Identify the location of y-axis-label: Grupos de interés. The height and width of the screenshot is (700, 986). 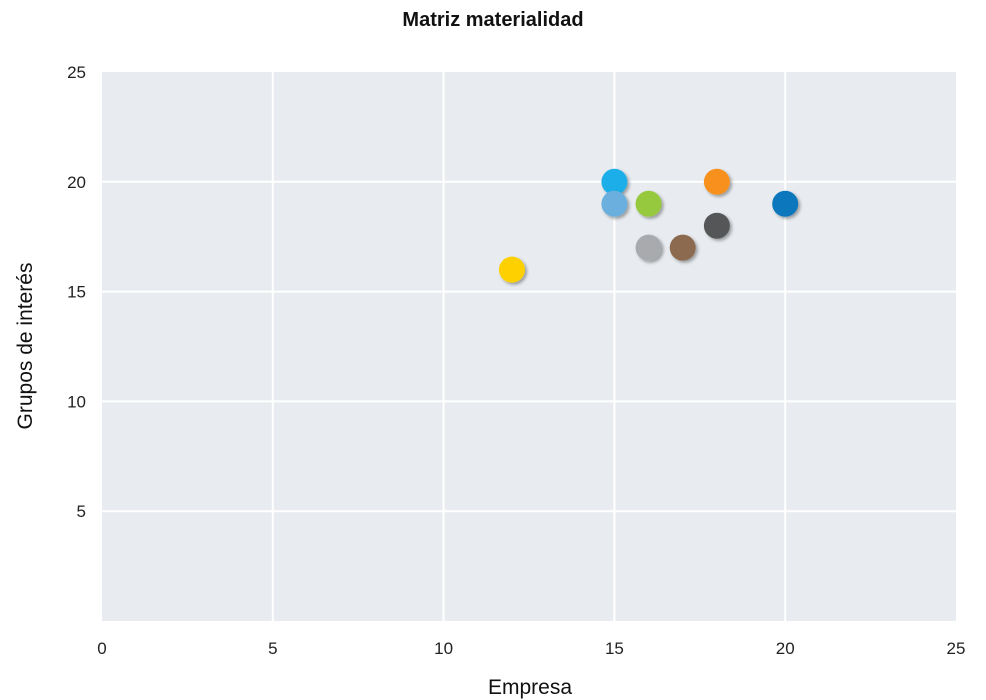
(25, 346).